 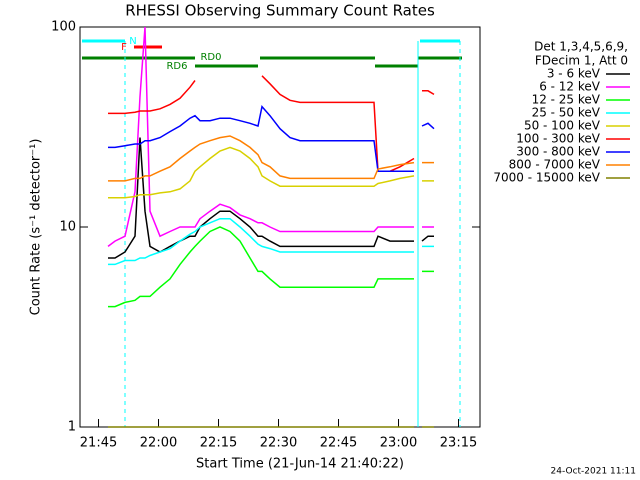 I want to click on x-tick-label: 22:30, so click(x=278, y=443).